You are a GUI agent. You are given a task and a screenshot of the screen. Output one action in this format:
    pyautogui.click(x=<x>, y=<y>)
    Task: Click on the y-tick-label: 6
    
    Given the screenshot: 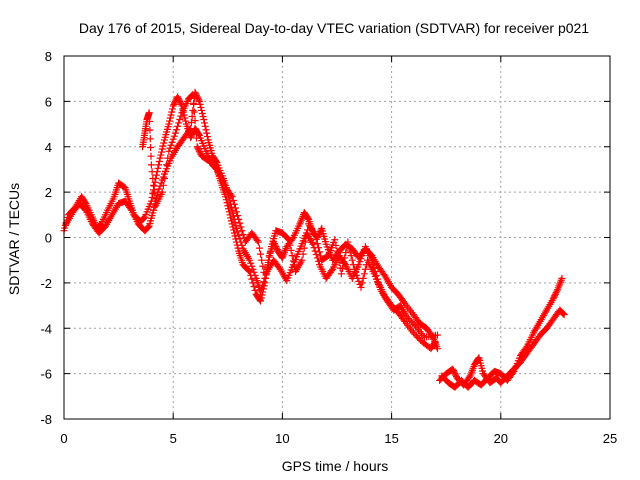 What is the action you would take?
    pyautogui.click(x=48, y=101)
    